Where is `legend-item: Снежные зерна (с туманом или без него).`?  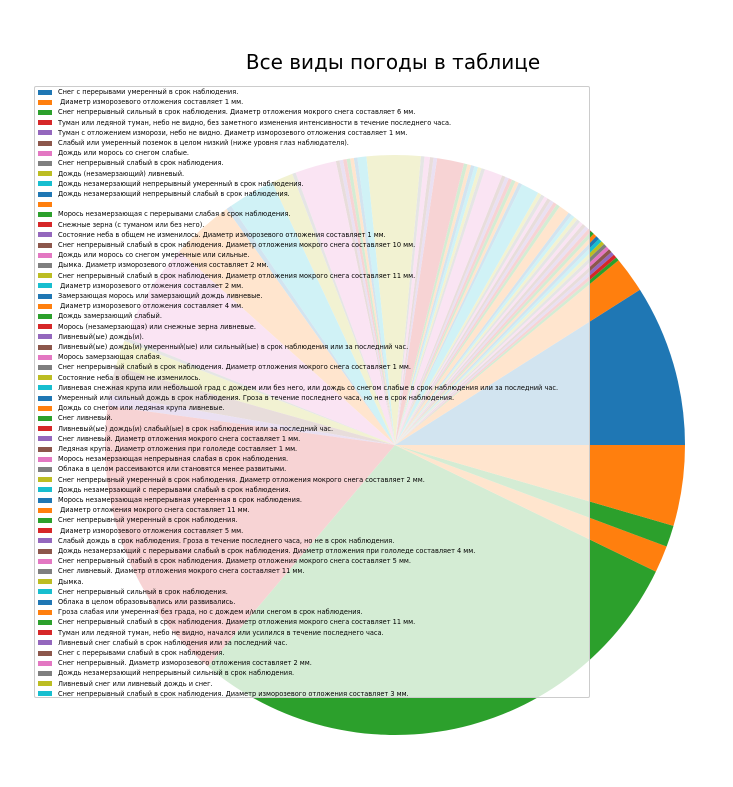
legend-item: Снежные зерна (с туманом или без него). is located at coordinates (121, 225).